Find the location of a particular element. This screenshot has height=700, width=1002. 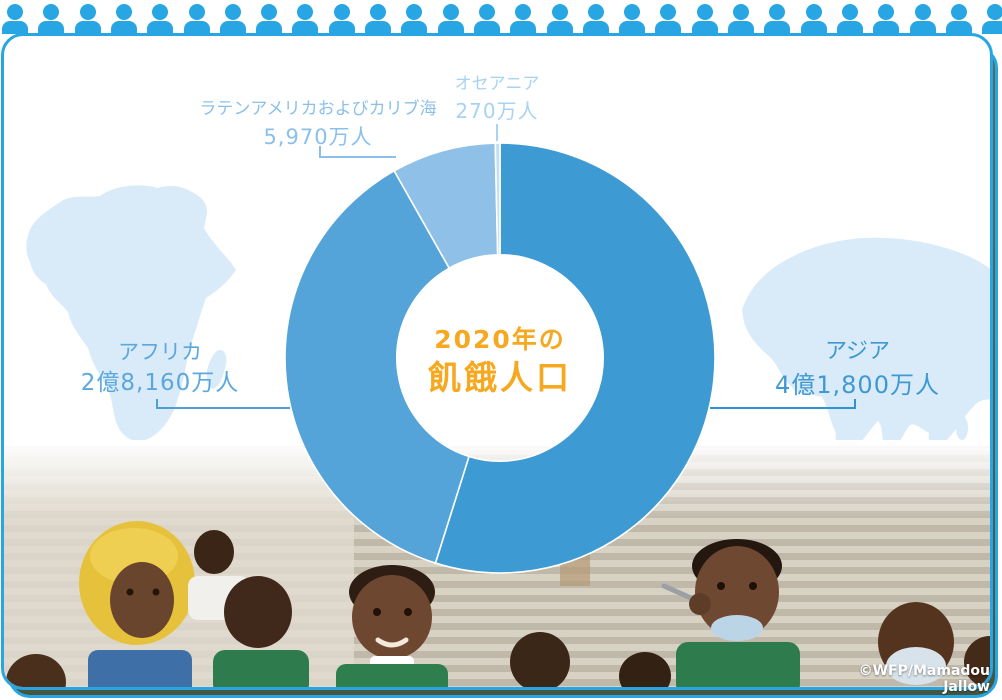

person-icon-row is located at coordinates (501, 19).